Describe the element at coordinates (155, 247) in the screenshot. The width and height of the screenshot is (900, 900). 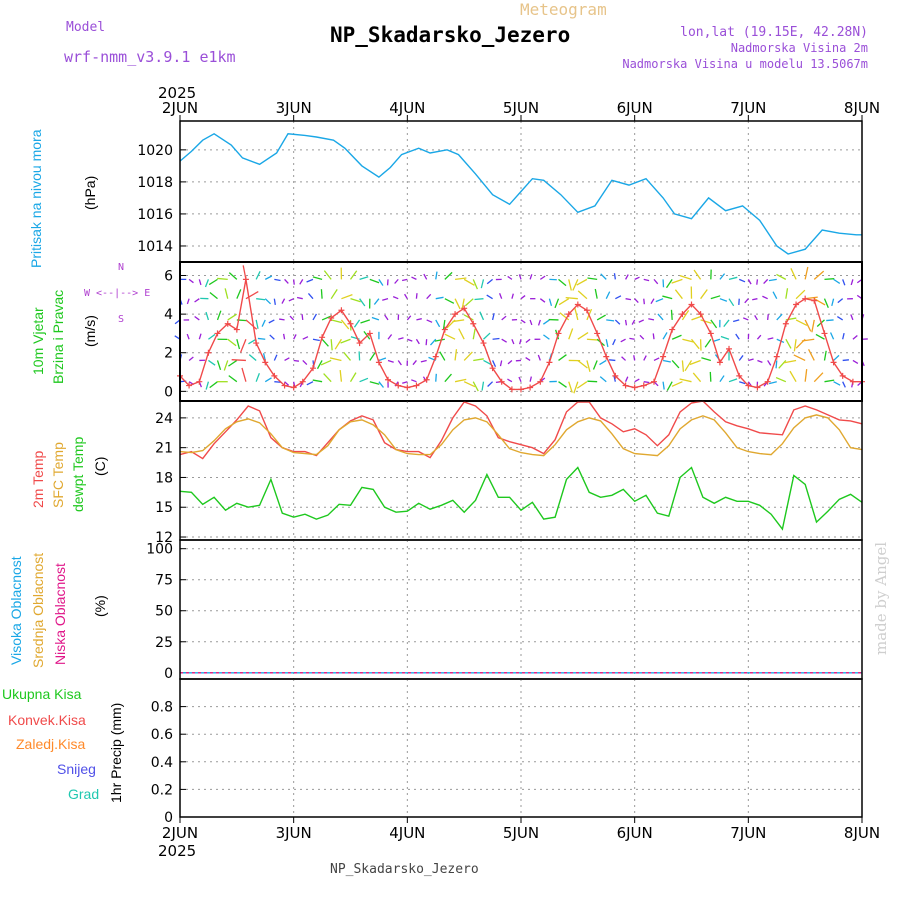
I see `ytick-label-0-0: 1014` at that location.